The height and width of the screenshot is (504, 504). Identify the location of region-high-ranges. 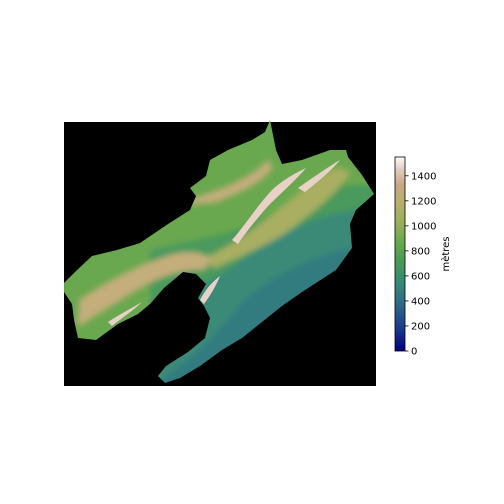
(144, 289).